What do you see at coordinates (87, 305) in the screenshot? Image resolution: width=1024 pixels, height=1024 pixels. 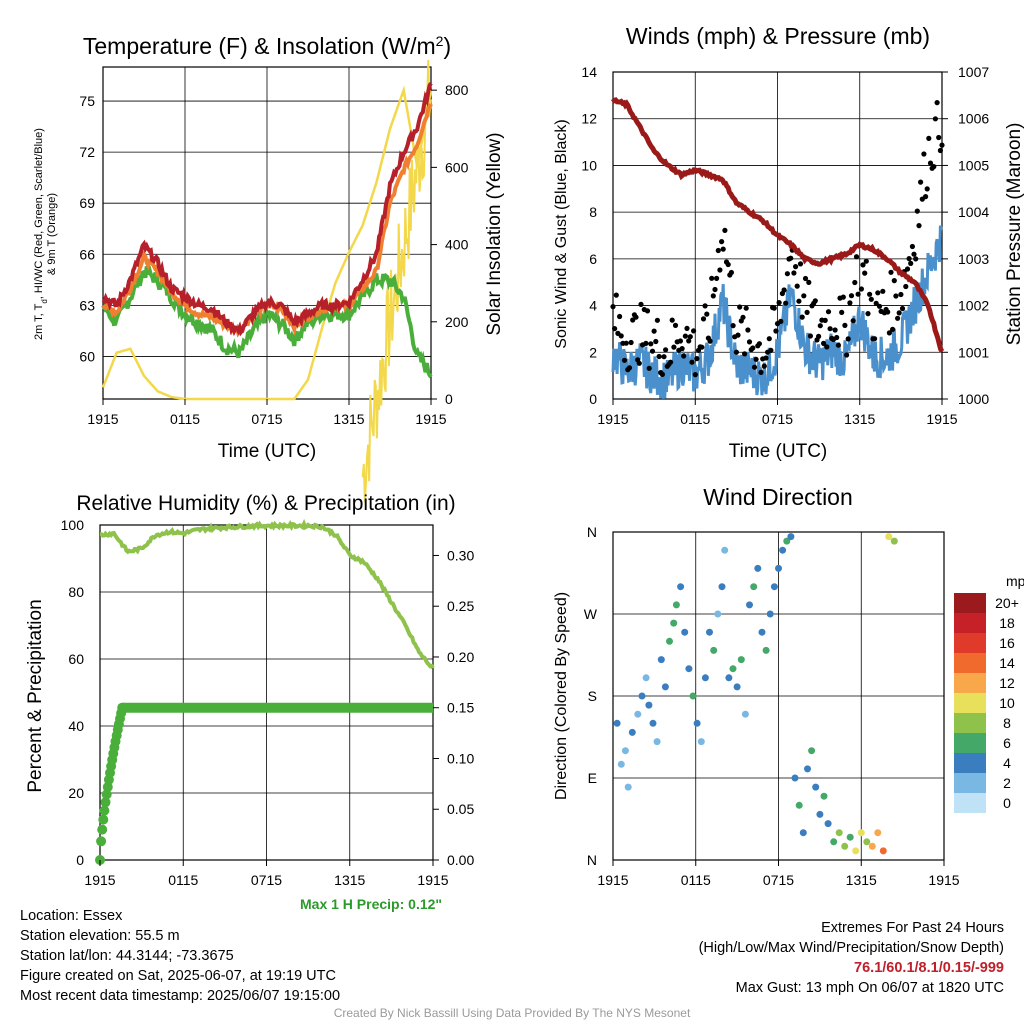 I see `y-tick-label: 63` at bounding box center [87, 305].